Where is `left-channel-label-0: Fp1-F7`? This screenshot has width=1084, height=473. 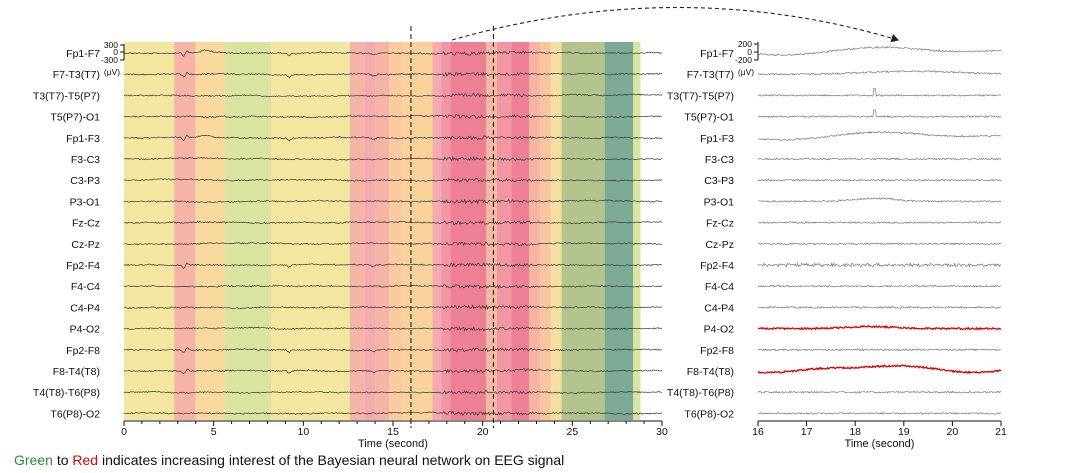 left-channel-label-0: Fp1-F7 is located at coordinates (83, 54).